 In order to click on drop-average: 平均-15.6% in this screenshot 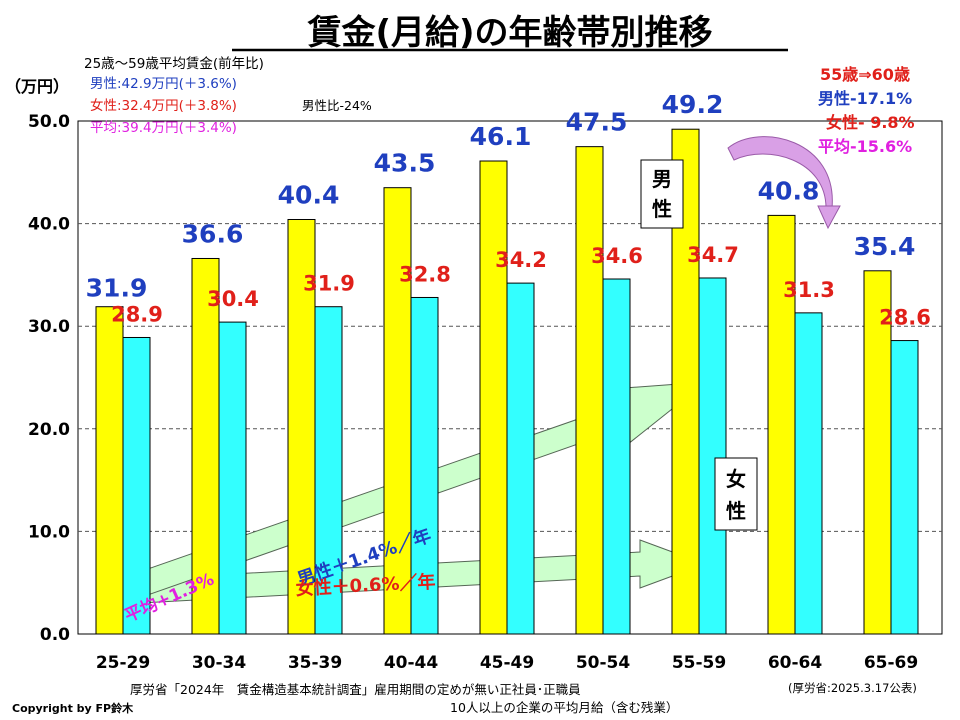, I will do `click(865, 146)`.